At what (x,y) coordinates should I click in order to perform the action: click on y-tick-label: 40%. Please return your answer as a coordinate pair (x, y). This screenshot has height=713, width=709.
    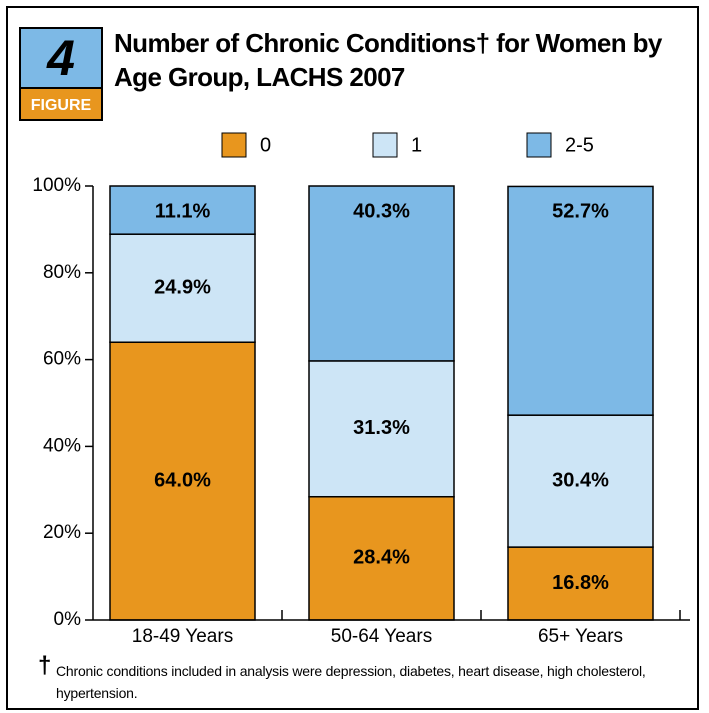
    Looking at the image, I should click on (62, 445).